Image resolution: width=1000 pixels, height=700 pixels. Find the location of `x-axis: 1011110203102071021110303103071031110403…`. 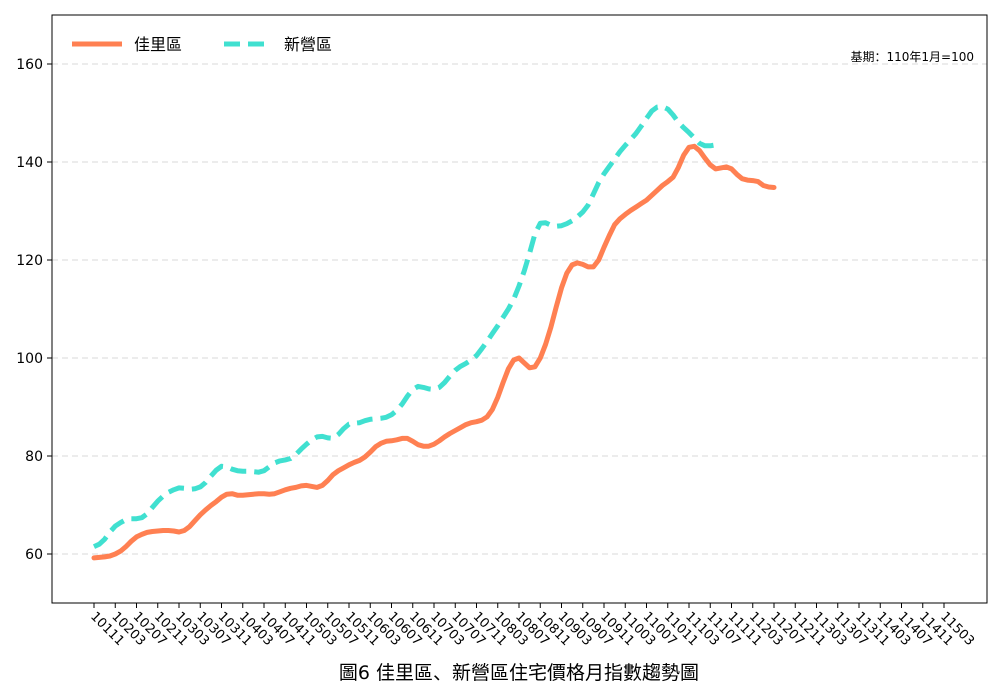

x-axis: 1011110203102071021110303103071031110403… is located at coordinates (532, 626).